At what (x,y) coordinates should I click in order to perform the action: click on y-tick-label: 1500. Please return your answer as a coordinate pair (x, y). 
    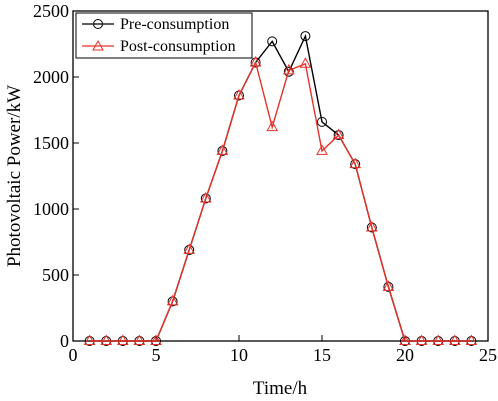
    Looking at the image, I should click on (51, 143).